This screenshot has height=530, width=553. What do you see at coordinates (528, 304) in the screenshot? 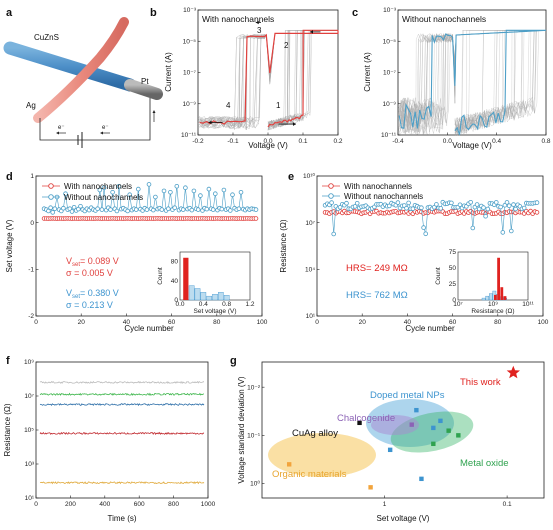
I see `inset-x-tick-label: 10¹¹` at bounding box center [528, 304].